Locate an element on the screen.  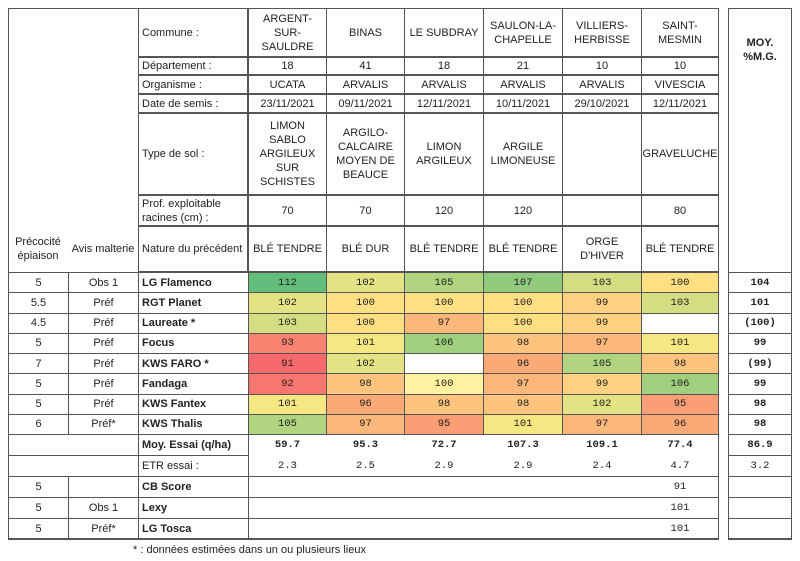
variety-name: KWS Thalis is located at coordinates (193, 424).